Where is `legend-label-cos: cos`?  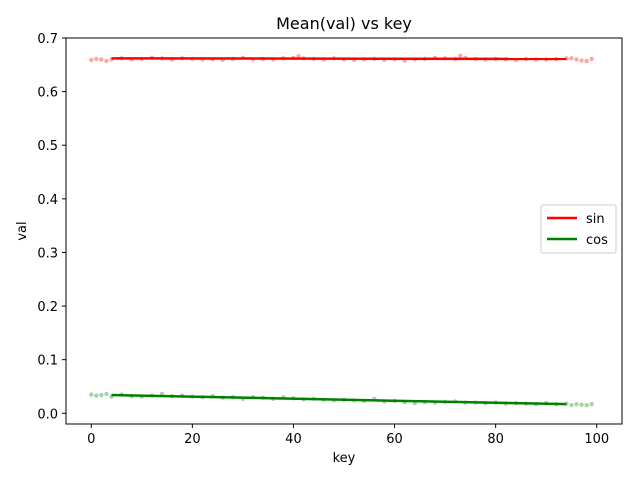
legend-label-cos: cos is located at coordinates (597, 240).